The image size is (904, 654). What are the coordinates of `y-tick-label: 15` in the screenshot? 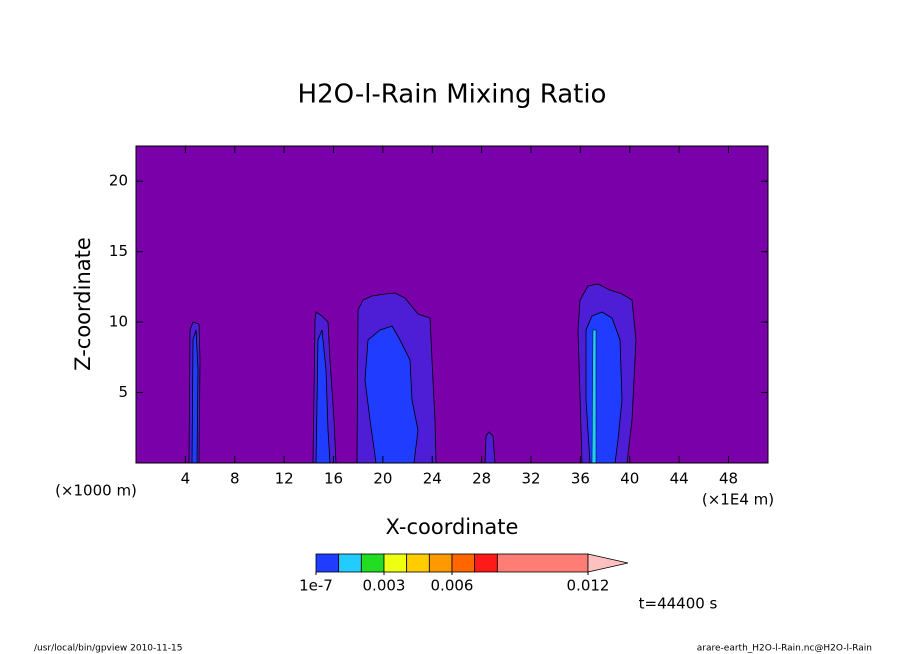 It's located at (118, 251).